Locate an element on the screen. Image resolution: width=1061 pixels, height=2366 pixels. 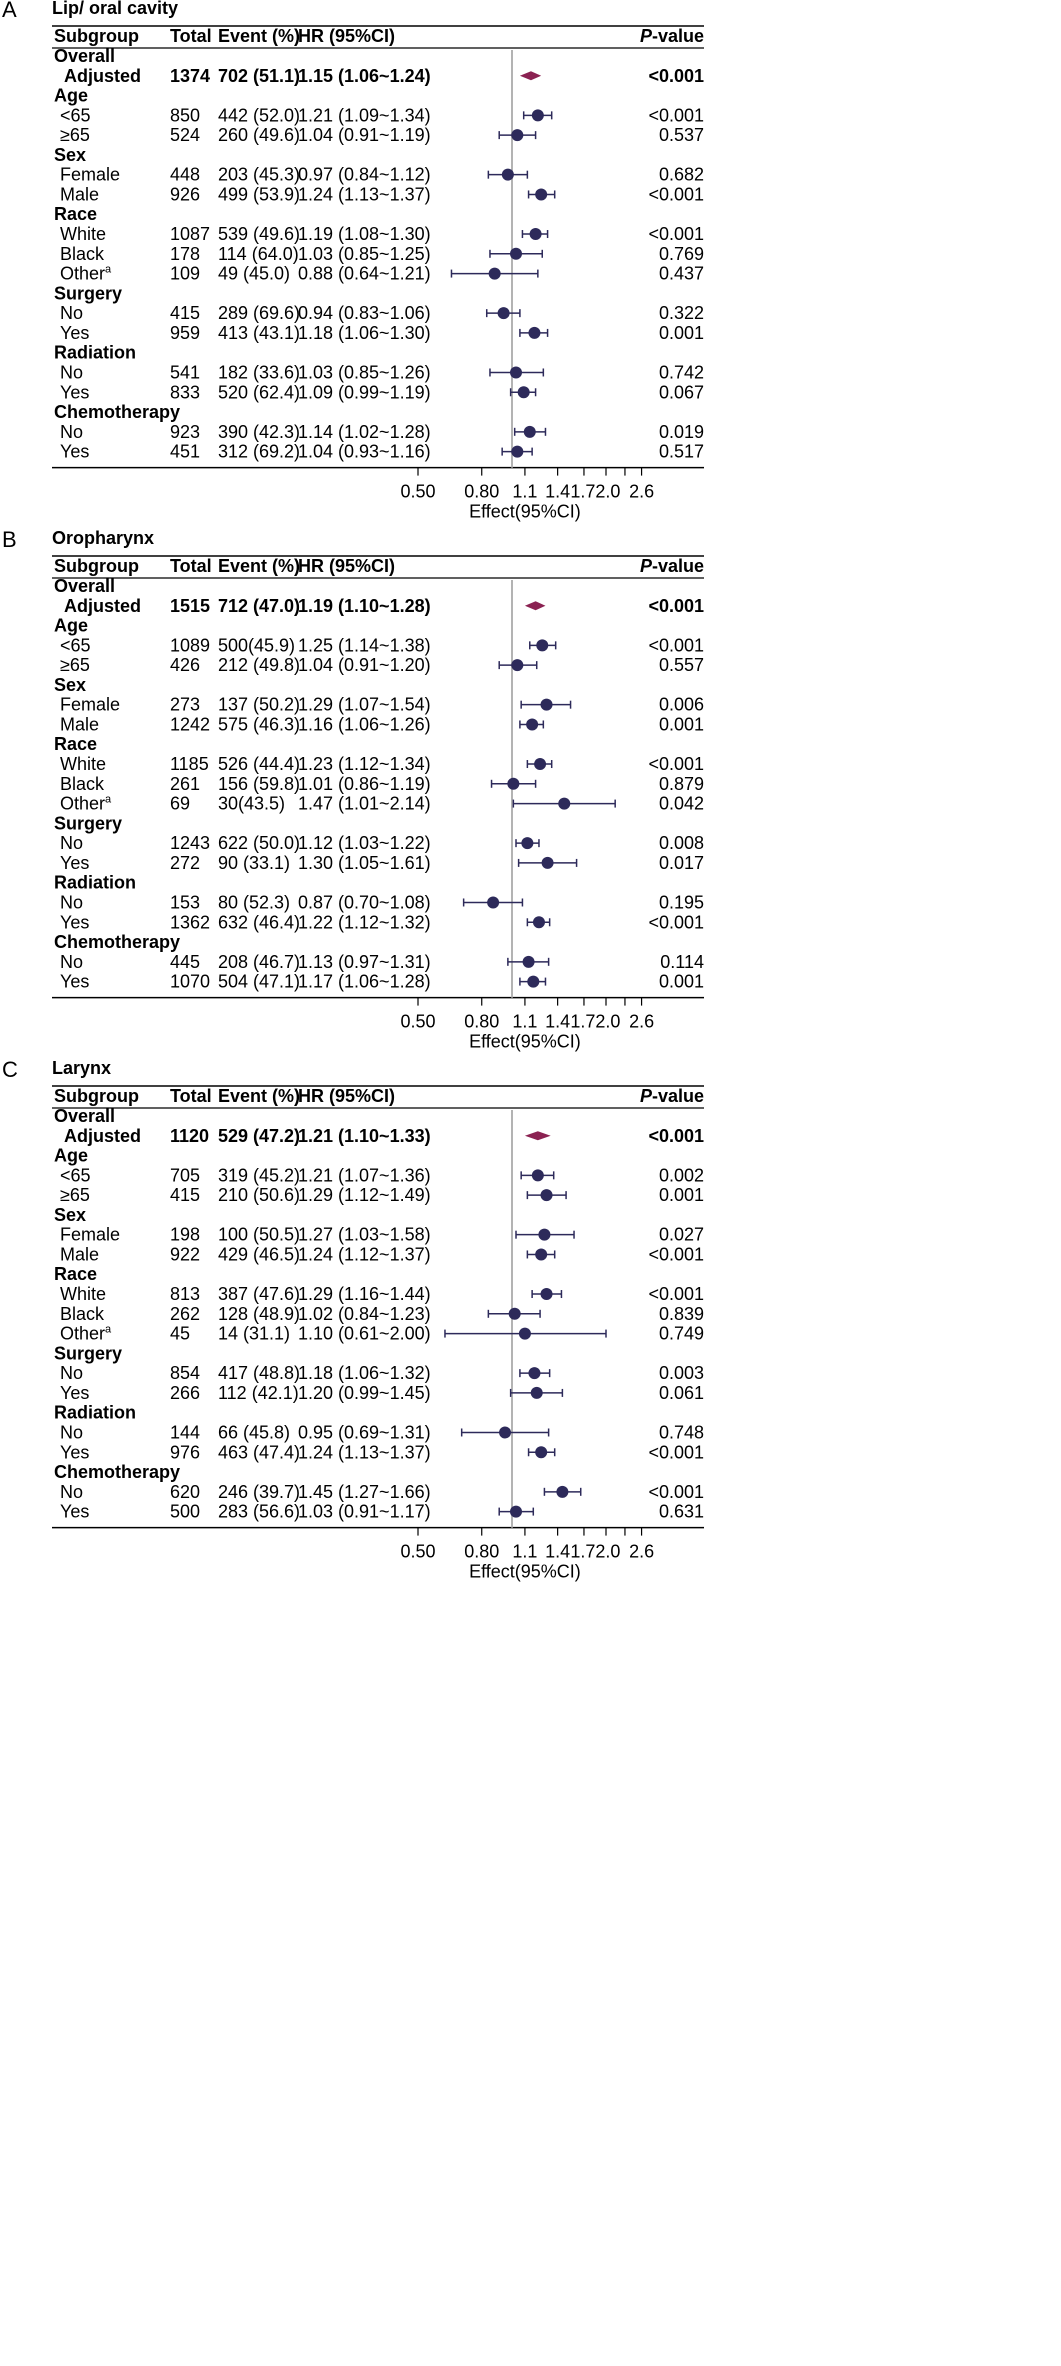
row-p-value: 0.002 is located at coordinates (681, 1175).